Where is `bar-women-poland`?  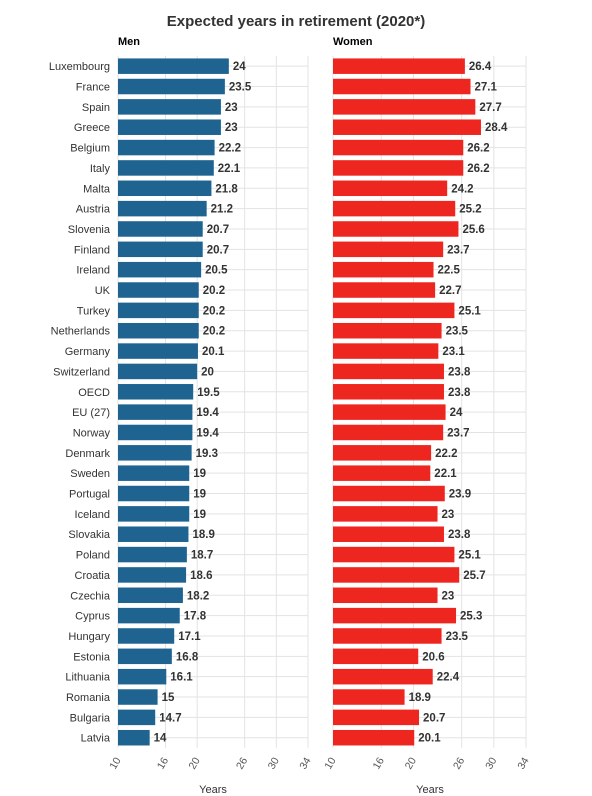 bar-women-poland is located at coordinates (394, 554).